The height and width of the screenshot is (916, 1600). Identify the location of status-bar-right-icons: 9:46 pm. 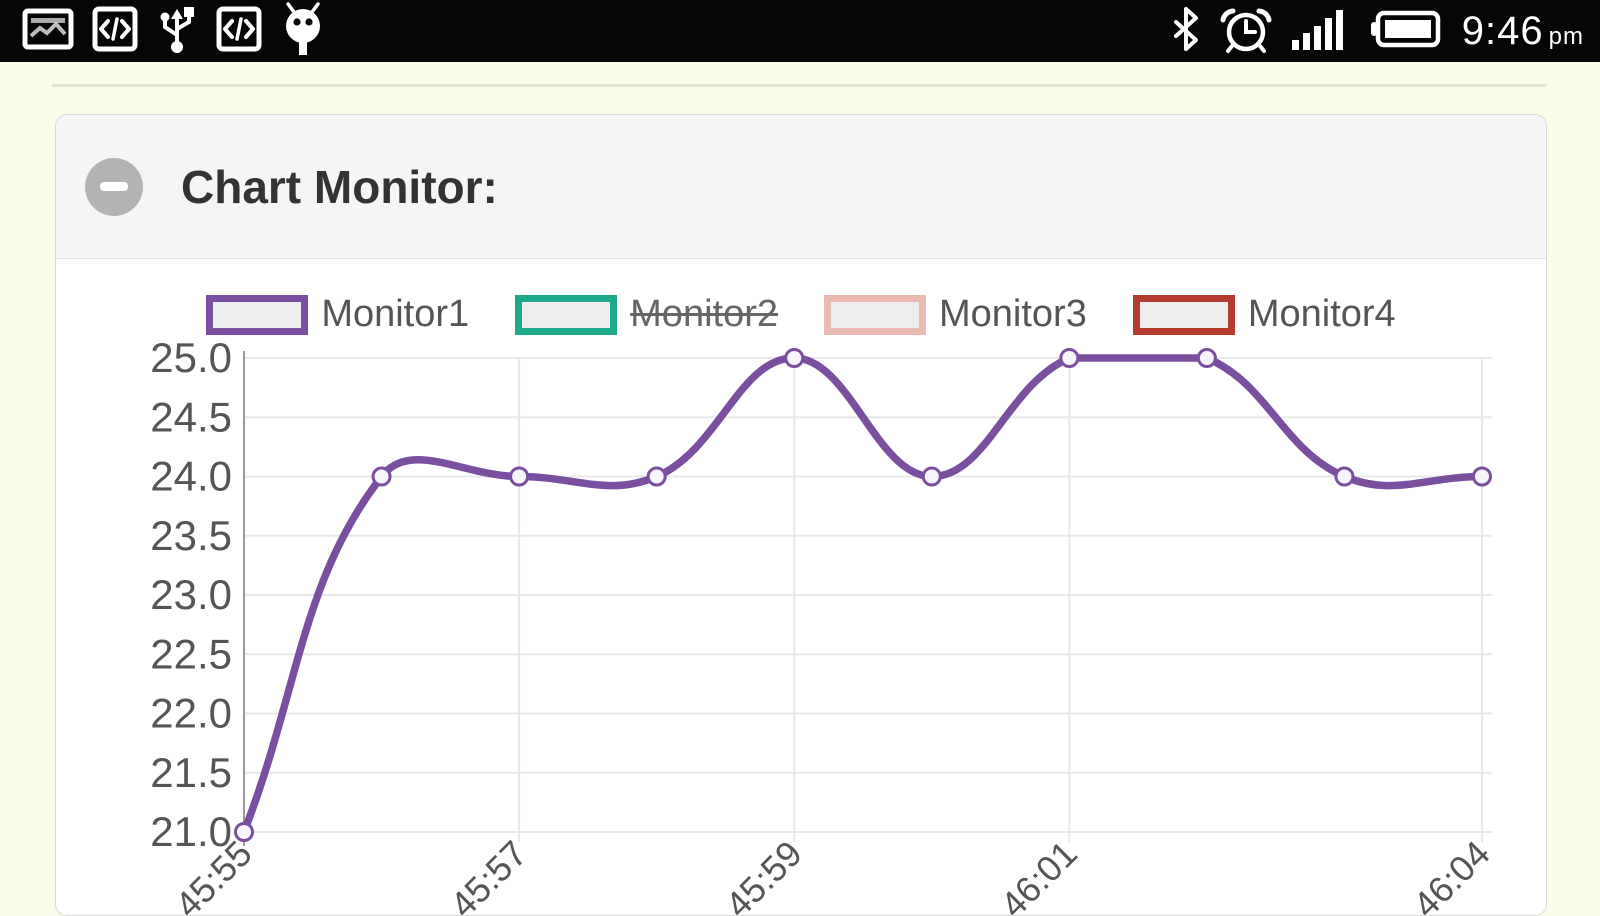
(1386, 31).